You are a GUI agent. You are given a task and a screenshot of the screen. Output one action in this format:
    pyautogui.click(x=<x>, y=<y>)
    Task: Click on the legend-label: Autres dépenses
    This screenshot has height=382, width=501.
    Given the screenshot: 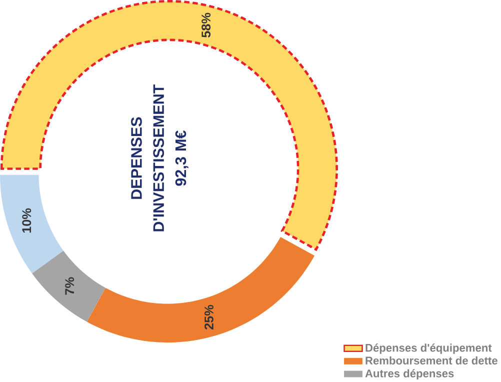 What is the action you would take?
    pyautogui.click(x=409, y=374)
    